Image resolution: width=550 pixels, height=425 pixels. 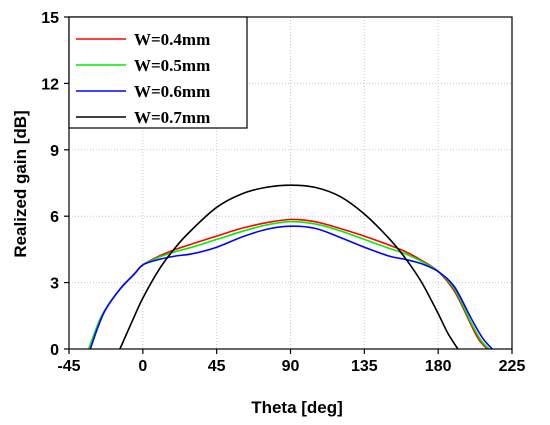 I want to click on legend-label-3: W=0.6mm, so click(x=172, y=91).